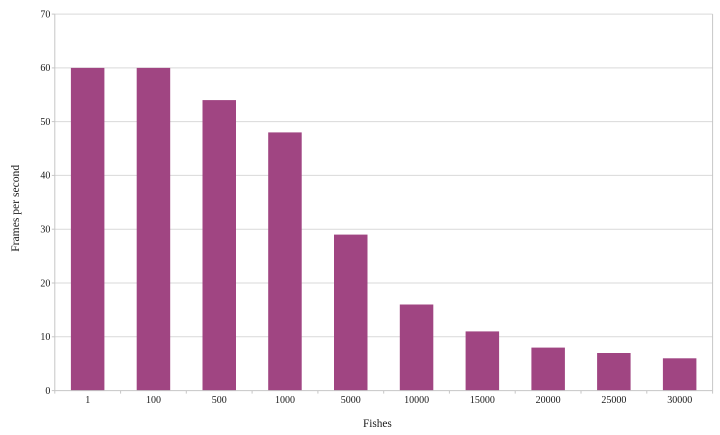 The image size is (720, 435). What do you see at coordinates (679, 400) in the screenshot?
I see `svg-text: 30000` at bounding box center [679, 400].